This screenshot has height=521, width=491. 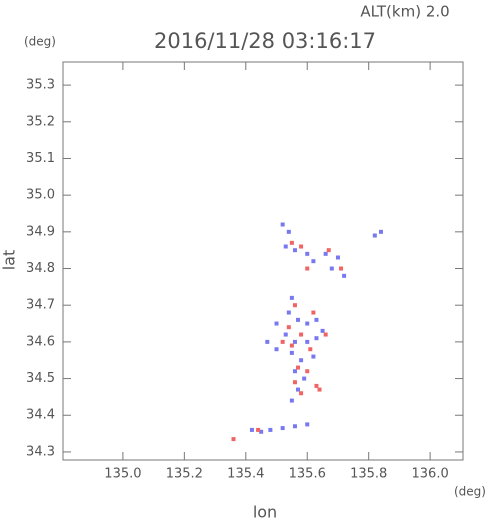 What do you see at coordinates (40, 231) in the screenshot?
I see `y-tick-label: 34.9` at bounding box center [40, 231].